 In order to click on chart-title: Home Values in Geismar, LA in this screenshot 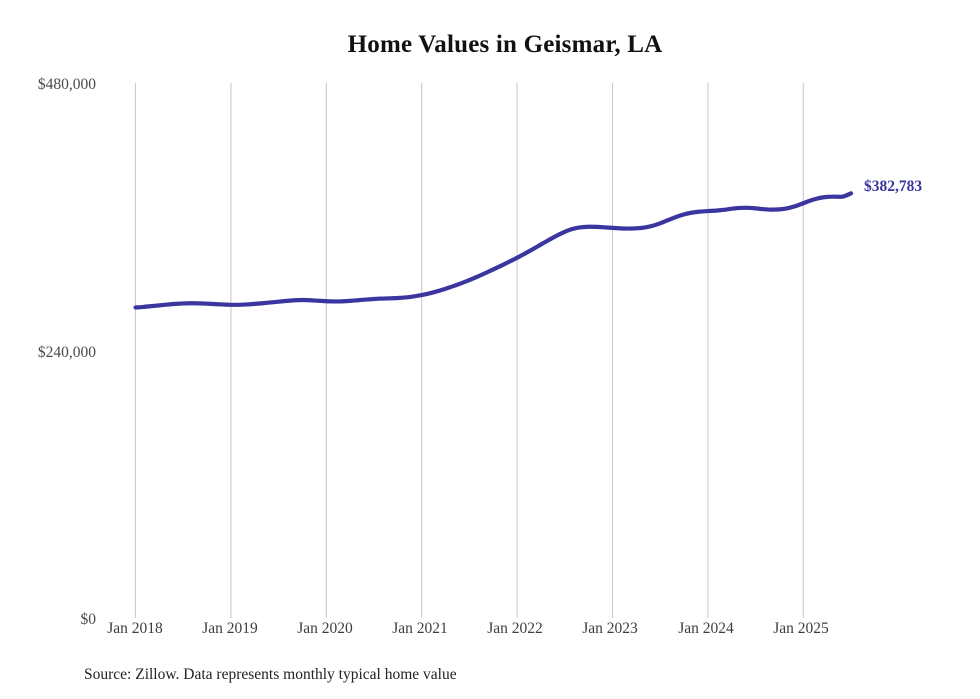, I will do `click(505, 44)`.